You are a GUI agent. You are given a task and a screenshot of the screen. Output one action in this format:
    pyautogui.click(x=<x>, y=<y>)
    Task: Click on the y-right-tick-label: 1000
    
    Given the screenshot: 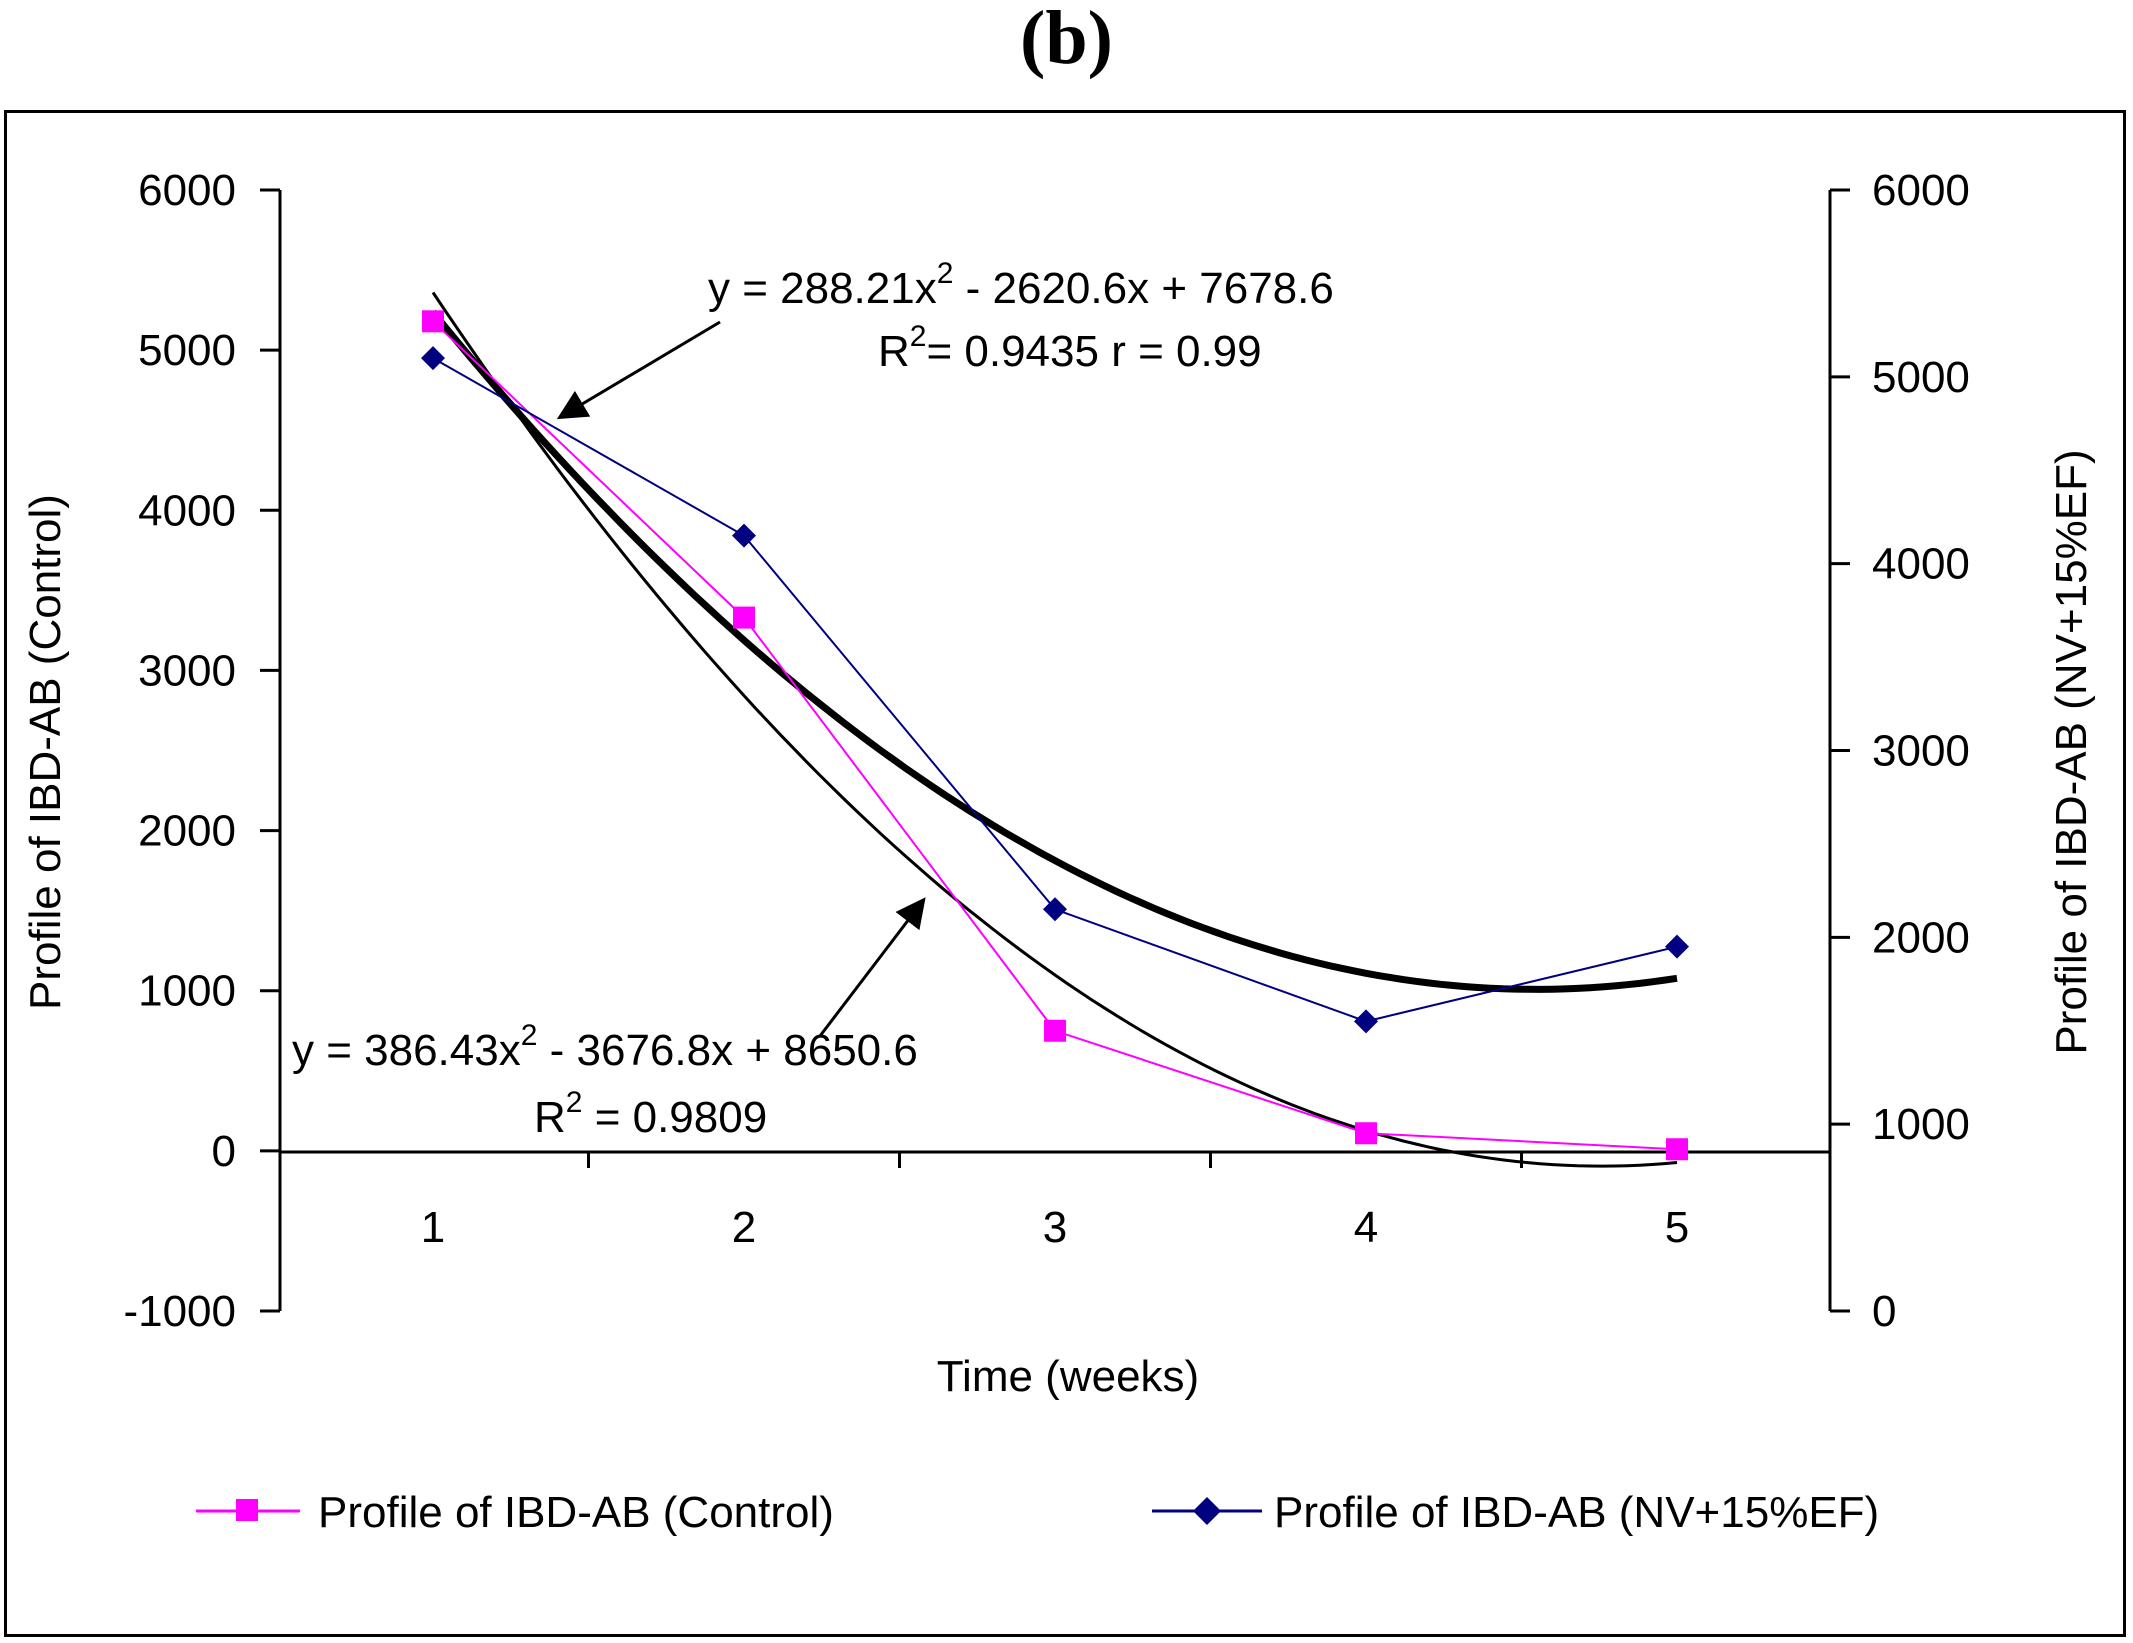 What is the action you would take?
    pyautogui.click(x=1921, y=1124)
    